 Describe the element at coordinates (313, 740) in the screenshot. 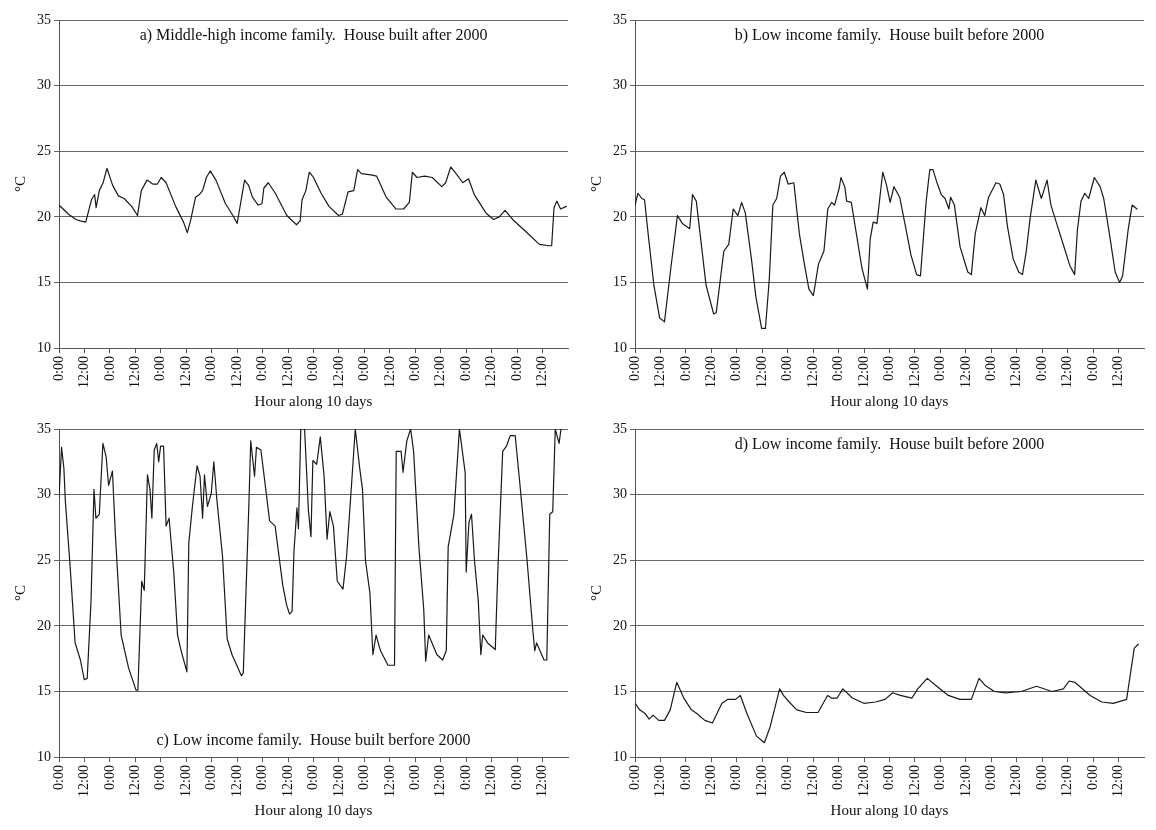

I see `text: c) Low income family. House built berfore 2000` at that location.